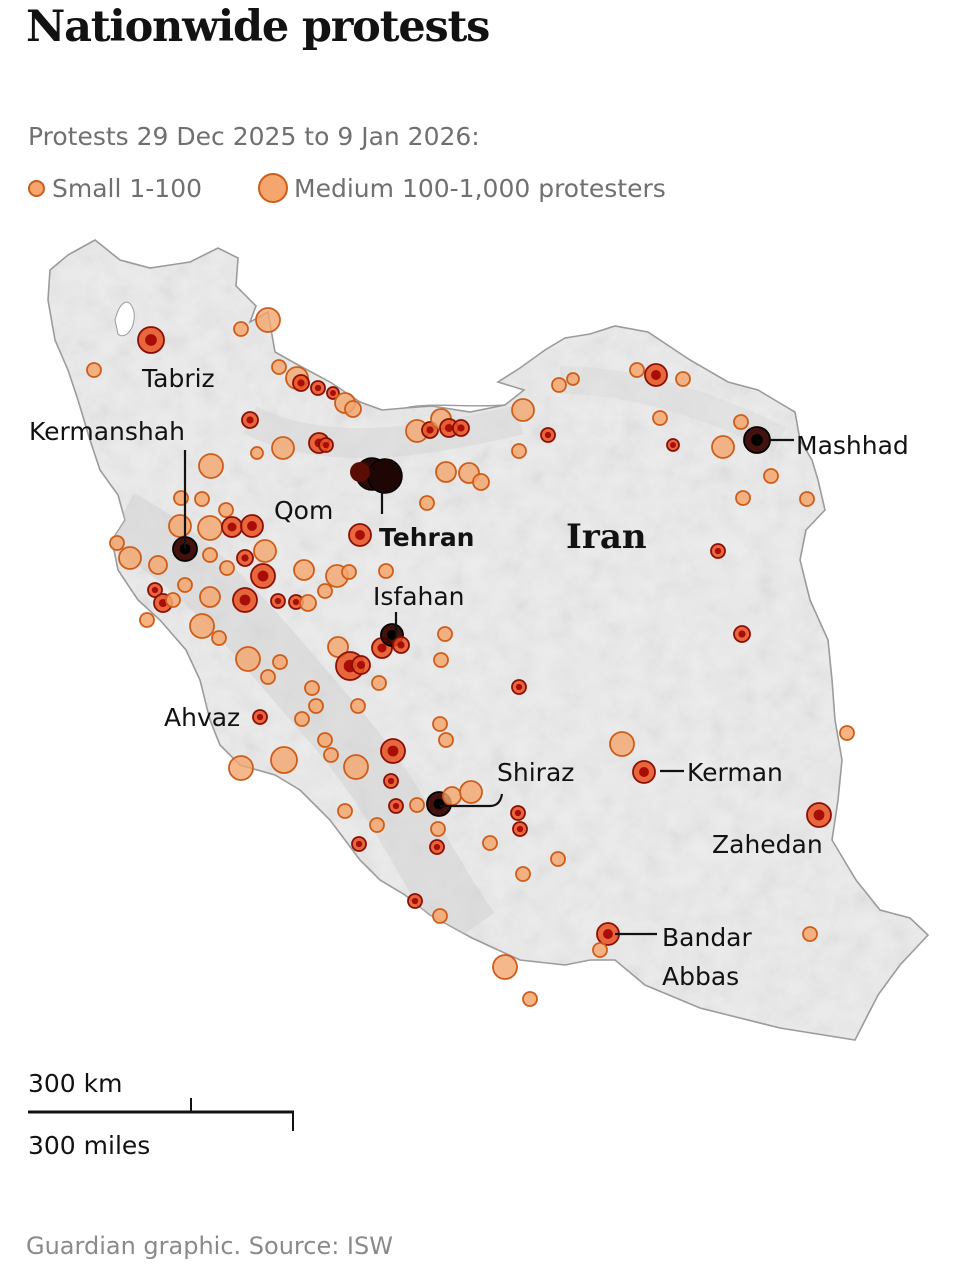 The height and width of the screenshot is (1280, 972). What do you see at coordinates (258, 27) in the screenshot?
I see `page-title: Nationwide protests` at bounding box center [258, 27].